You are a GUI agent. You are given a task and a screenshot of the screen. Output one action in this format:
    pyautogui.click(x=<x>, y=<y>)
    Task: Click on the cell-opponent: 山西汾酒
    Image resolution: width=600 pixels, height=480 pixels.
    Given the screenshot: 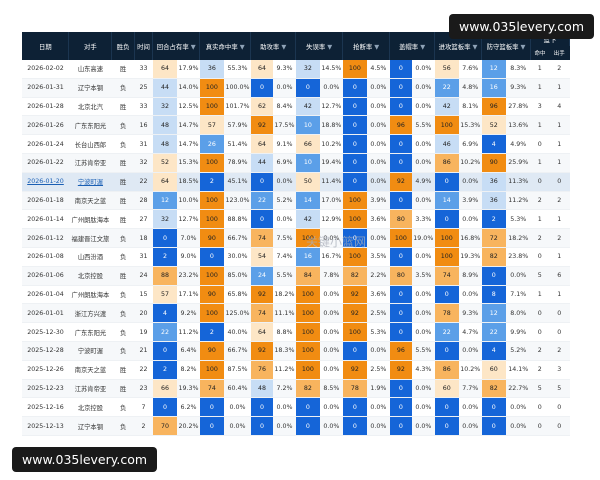 What is the action you would take?
    pyautogui.click(x=90, y=257)
    